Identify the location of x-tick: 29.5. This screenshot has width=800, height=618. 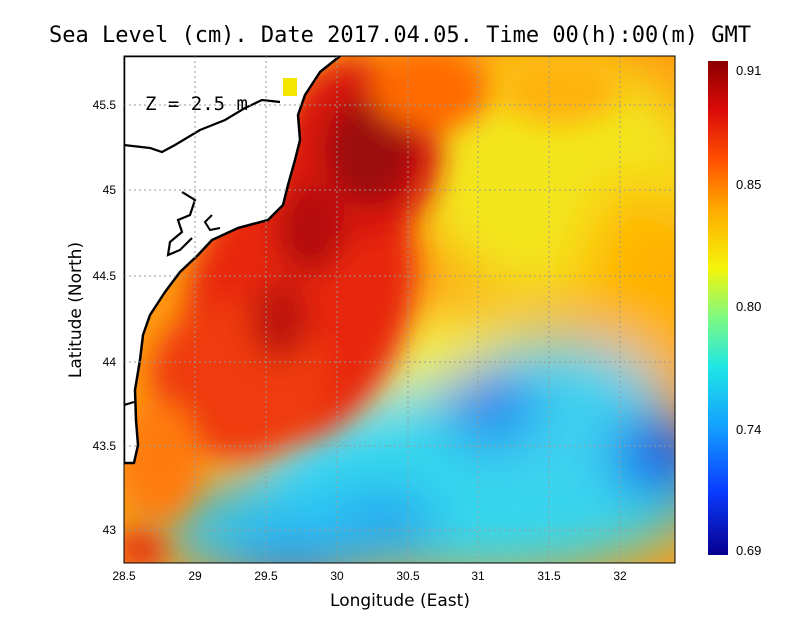
(266, 576).